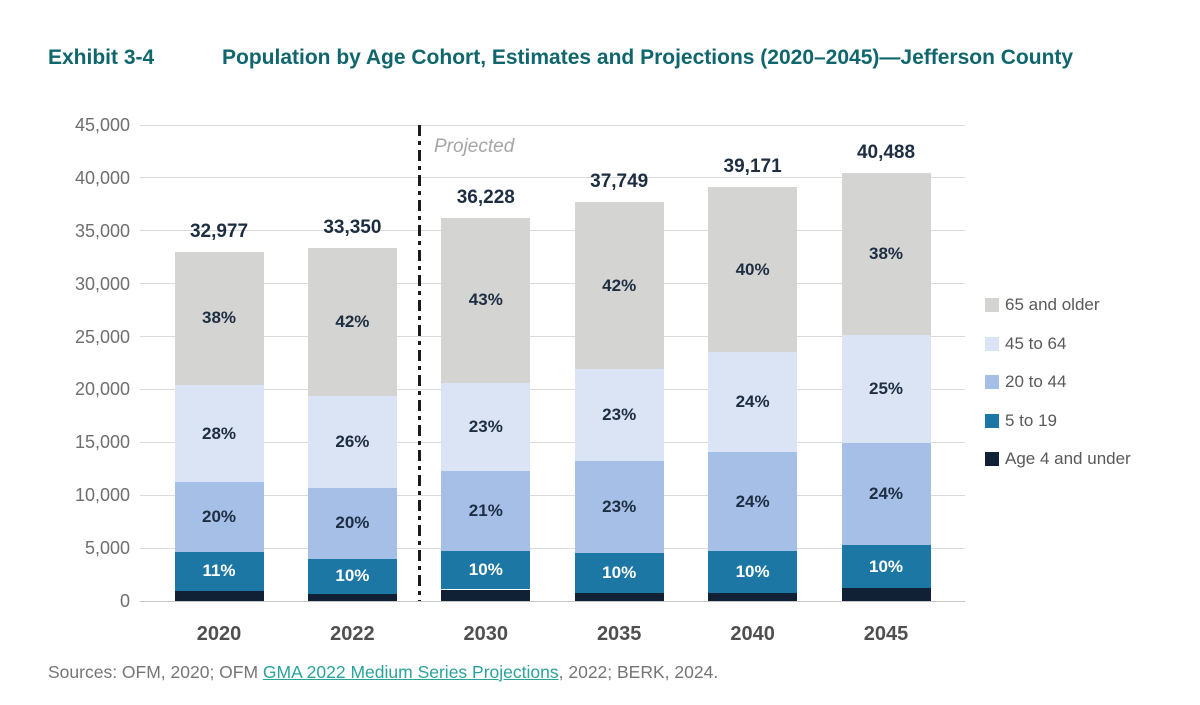 The width and height of the screenshot is (1200, 705). What do you see at coordinates (107, 548) in the screenshot?
I see `y-axis-tick-label: 5,000` at bounding box center [107, 548].